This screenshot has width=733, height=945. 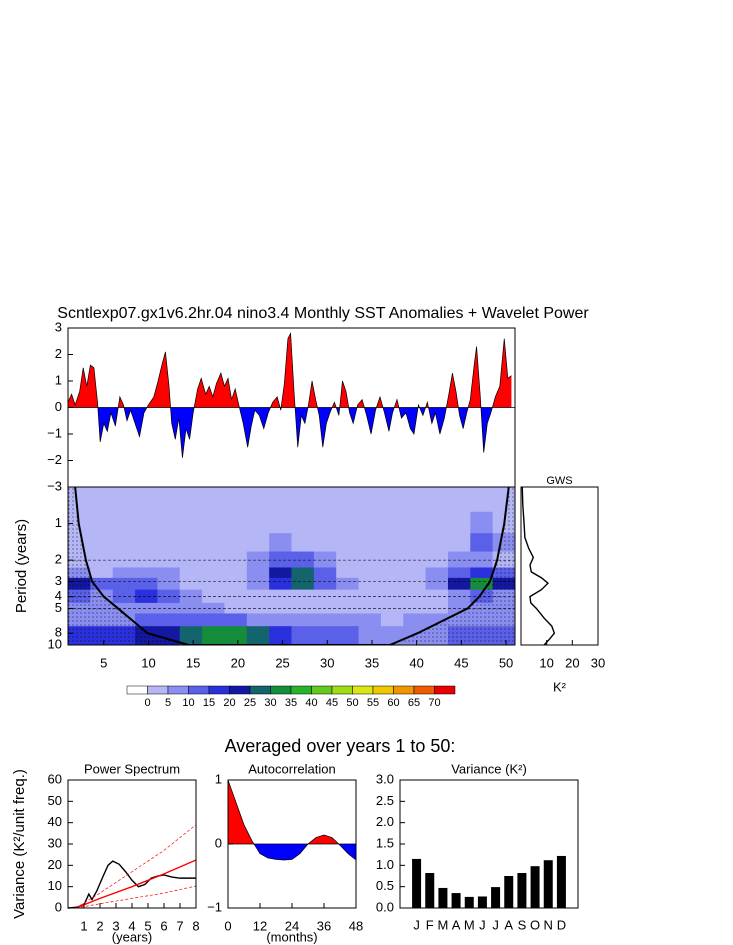 What do you see at coordinates (385, 821) in the screenshot?
I see `y-tick-label: 2.0` at bounding box center [385, 821].